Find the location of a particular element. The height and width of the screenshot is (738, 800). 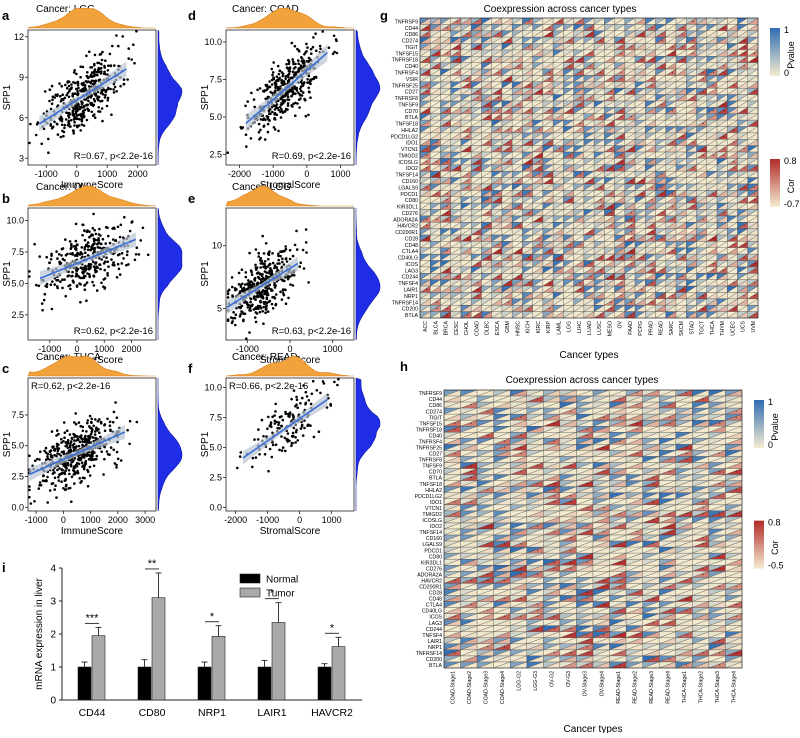

x-tick-label-a: 1000 is located at coordinates (107, 174).